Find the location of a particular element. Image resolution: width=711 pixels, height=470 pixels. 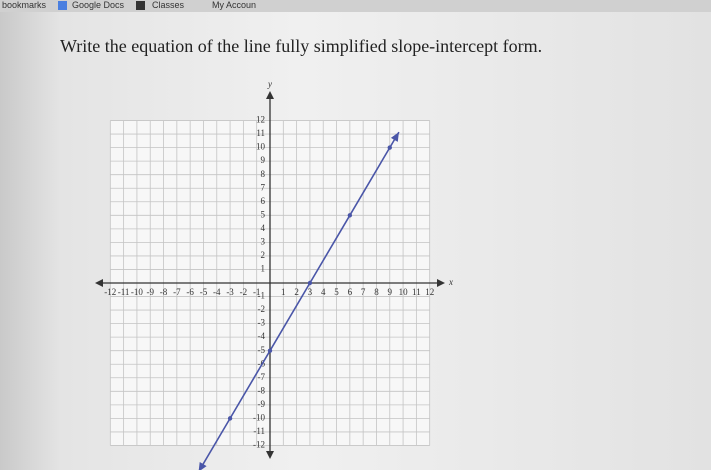

x-tick-label: -11 is located at coordinates (124, 292).